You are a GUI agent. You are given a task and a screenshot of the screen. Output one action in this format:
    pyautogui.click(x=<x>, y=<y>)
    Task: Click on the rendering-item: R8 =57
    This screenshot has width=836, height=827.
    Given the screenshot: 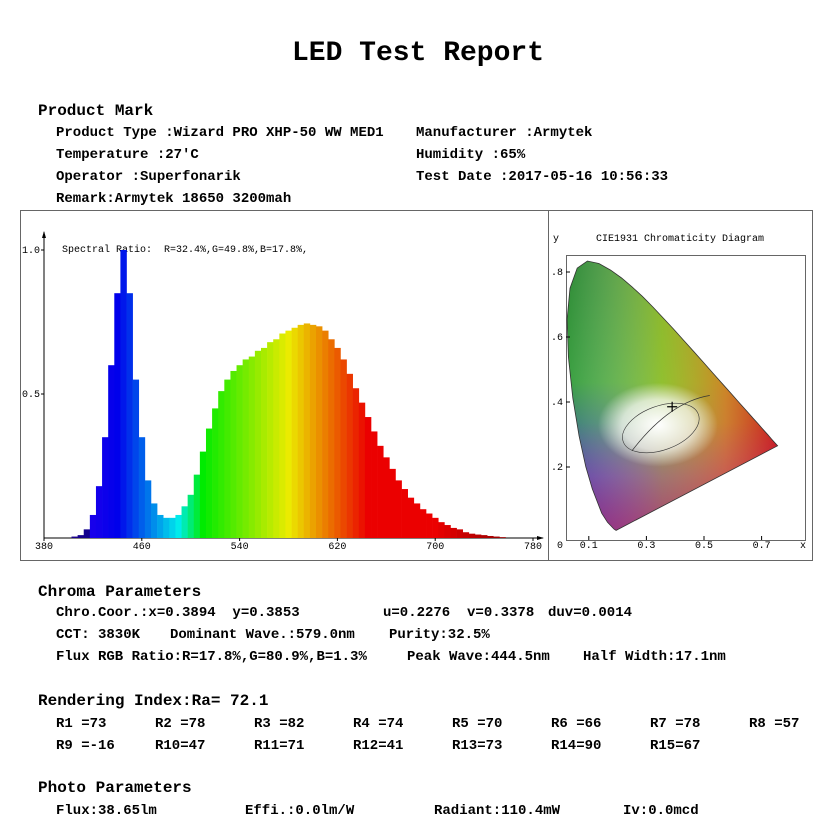 What is the action you would take?
    pyautogui.click(x=774, y=724)
    